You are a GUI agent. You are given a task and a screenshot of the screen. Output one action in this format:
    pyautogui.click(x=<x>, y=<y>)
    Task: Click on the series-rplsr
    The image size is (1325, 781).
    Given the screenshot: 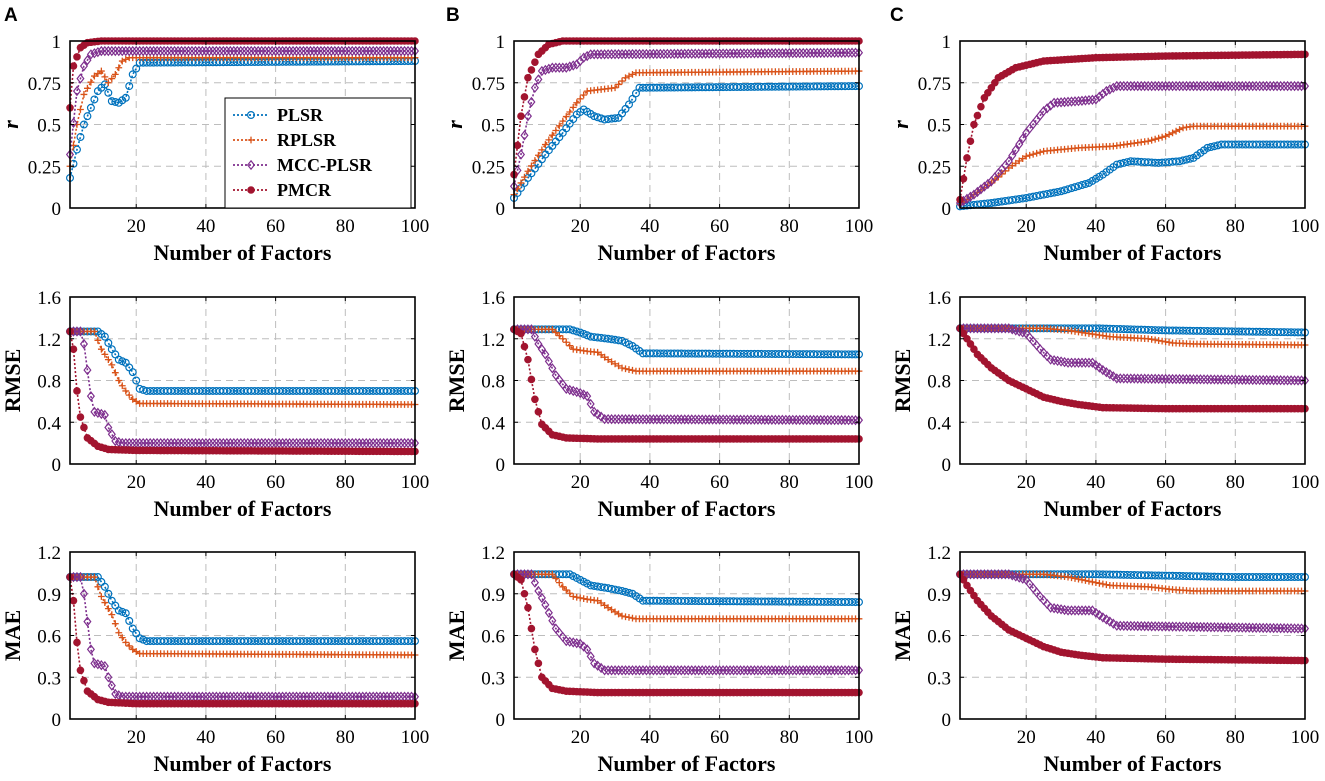 What is the action you would take?
    pyautogui.click(x=686, y=133)
    